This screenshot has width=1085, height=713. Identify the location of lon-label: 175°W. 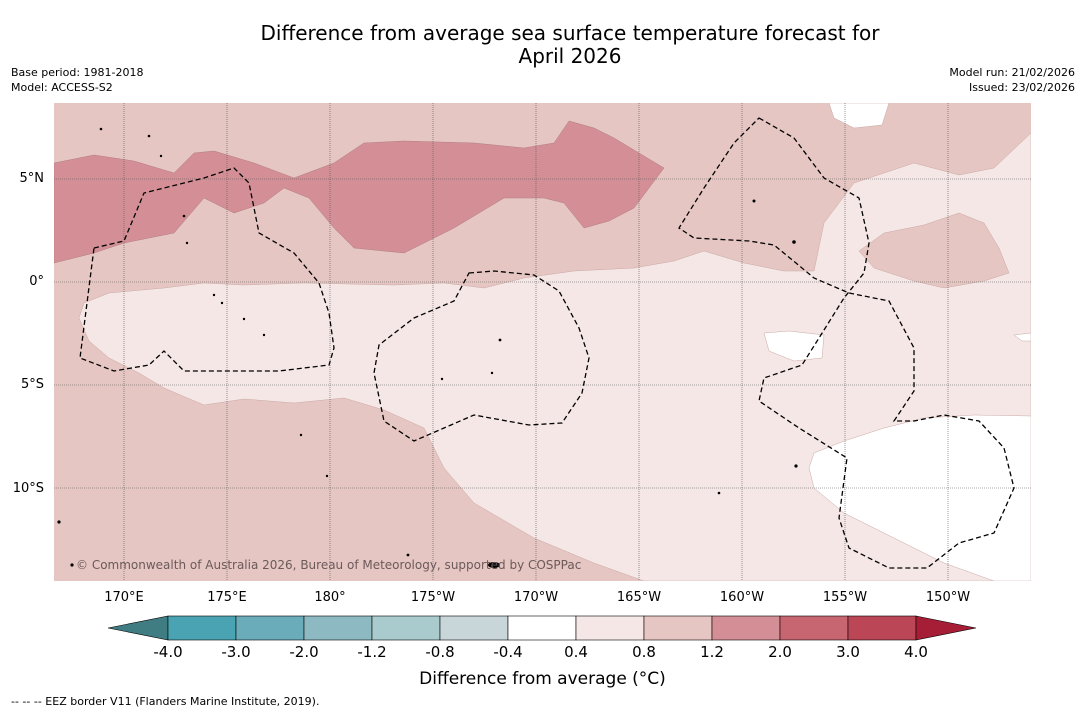
(433, 597).